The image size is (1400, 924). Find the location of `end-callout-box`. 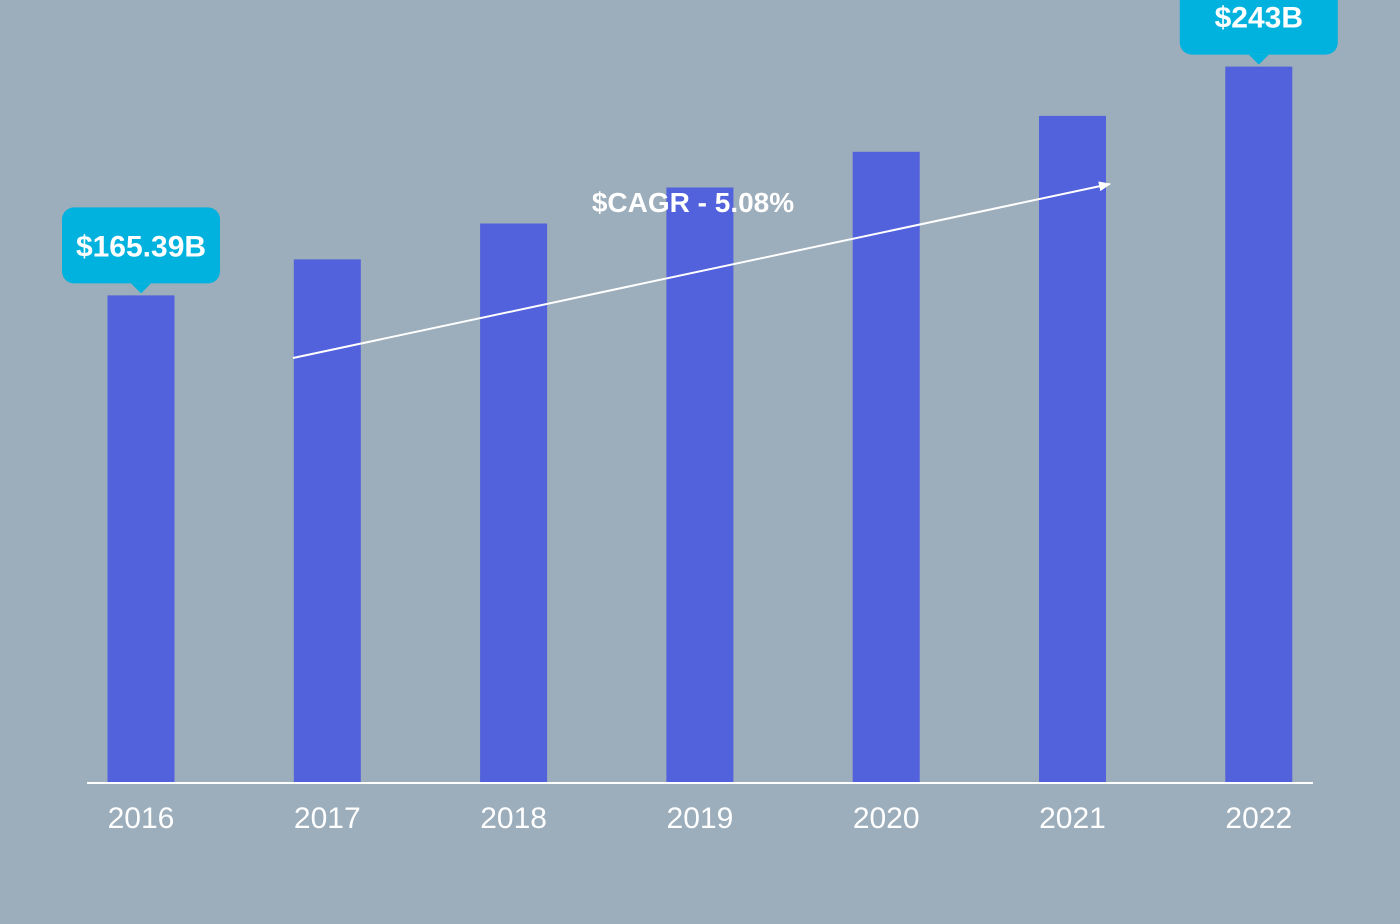

end-callout-box is located at coordinates (1258, 27).